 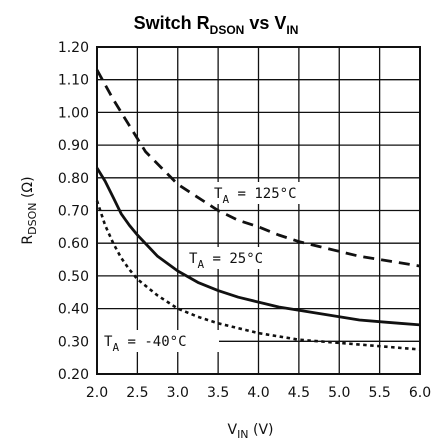 What do you see at coordinates (73, 244) in the screenshot?
I see `y-tick-label: 0.60` at bounding box center [73, 244].